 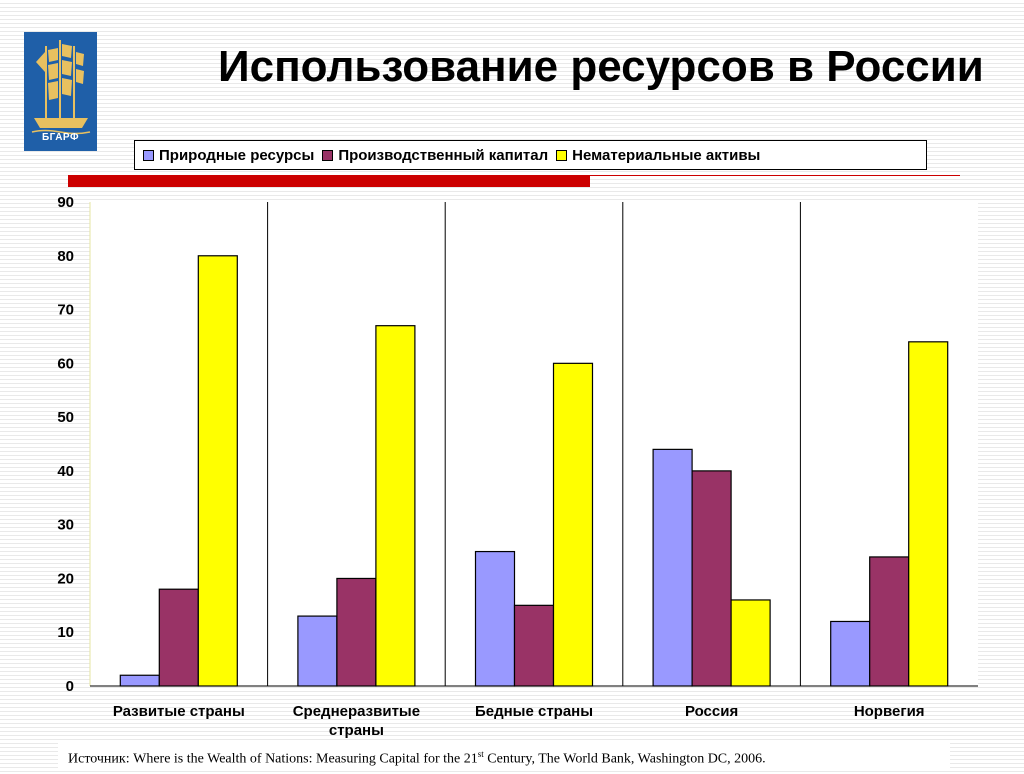 I want to click on page-title: Использование ресурсов в России, so click(x=601, y=66).